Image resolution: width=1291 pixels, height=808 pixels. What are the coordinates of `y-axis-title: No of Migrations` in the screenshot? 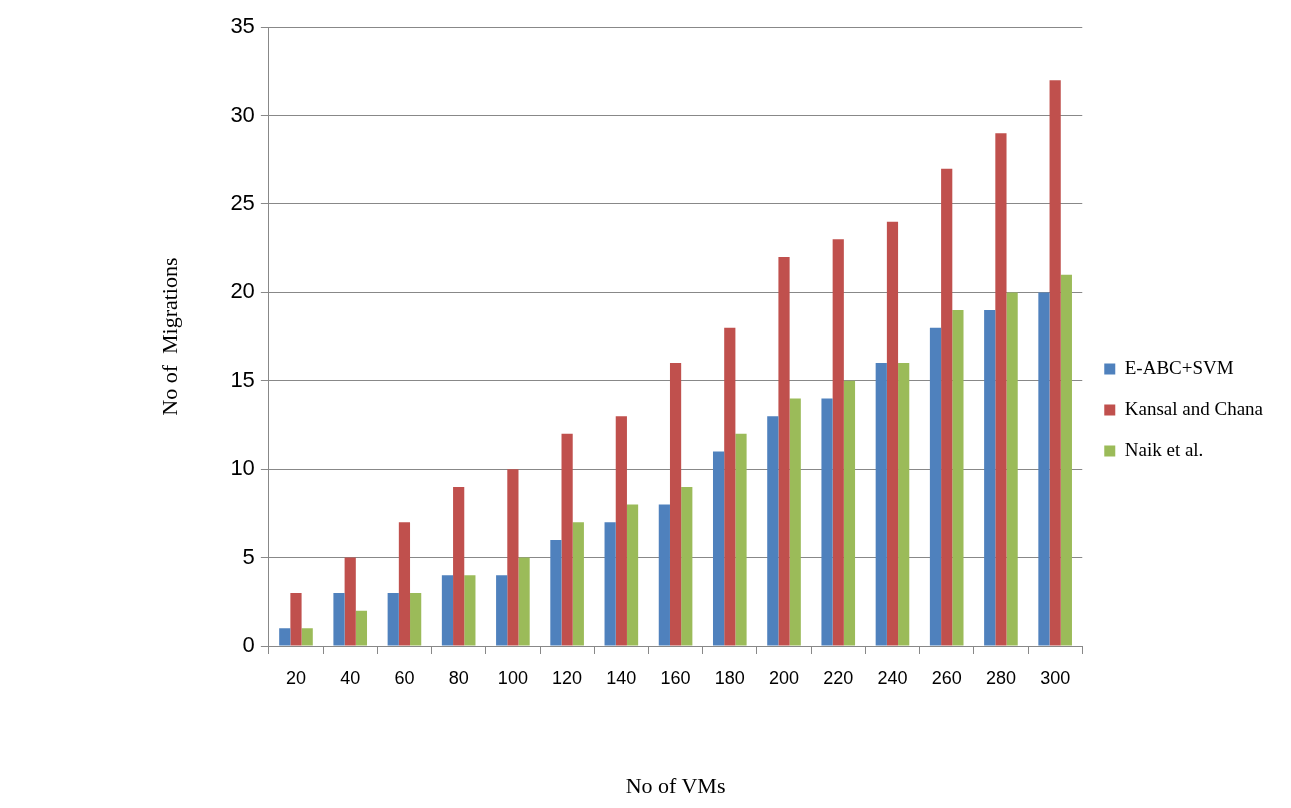 It's located at (169, 336).